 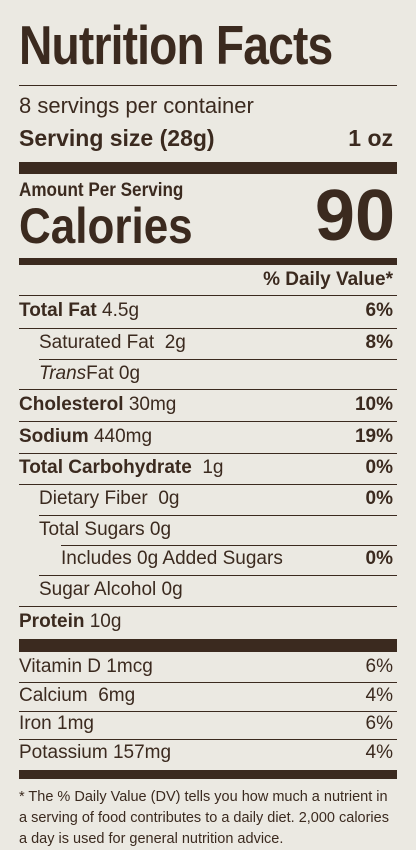 I want to click on vitamin-row-vitamin-d: Vitamin D 1mcg 6%, so click(x=208, y=671).